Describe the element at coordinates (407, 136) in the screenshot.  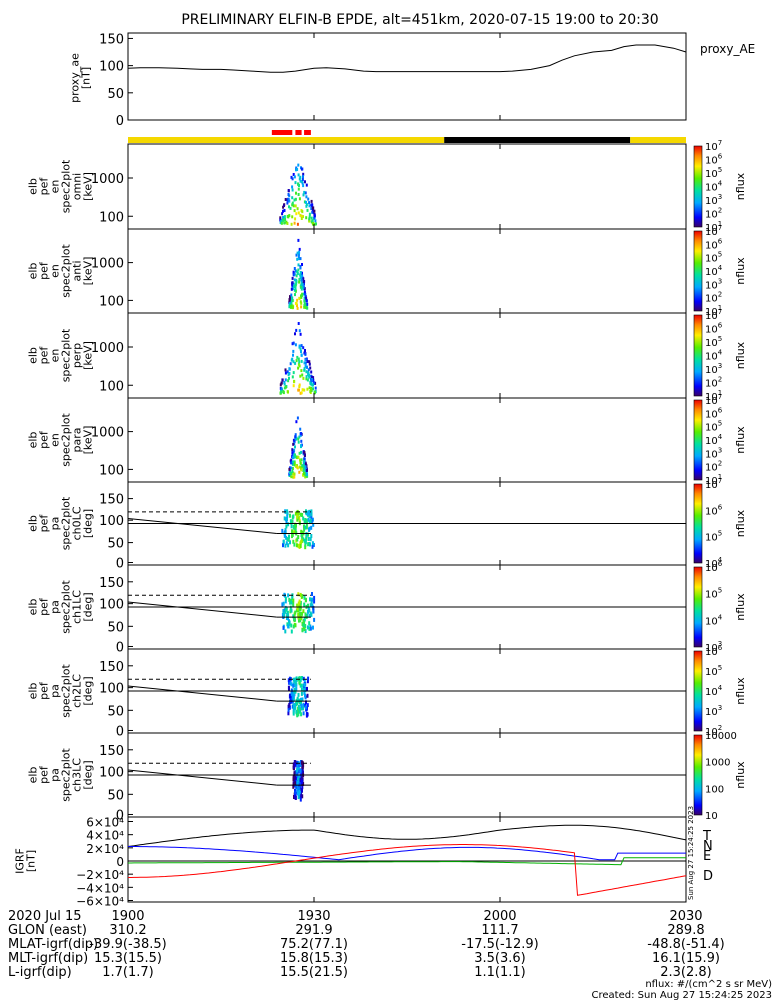
I see `status-bar` at that location.